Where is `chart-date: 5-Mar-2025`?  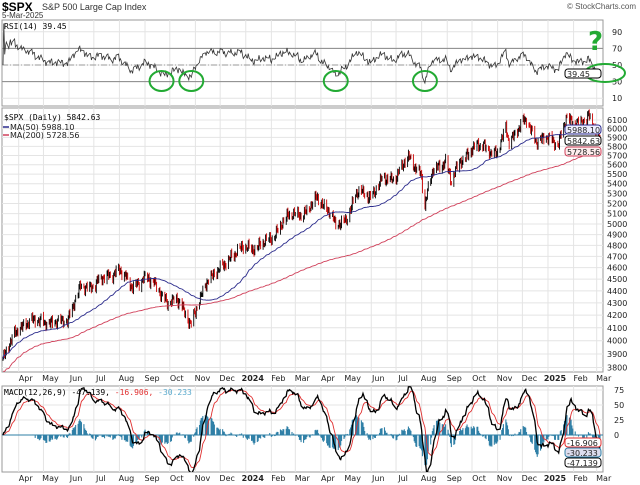
chart-date: 5-Mar-2025 is located at coordinates (23, 15).